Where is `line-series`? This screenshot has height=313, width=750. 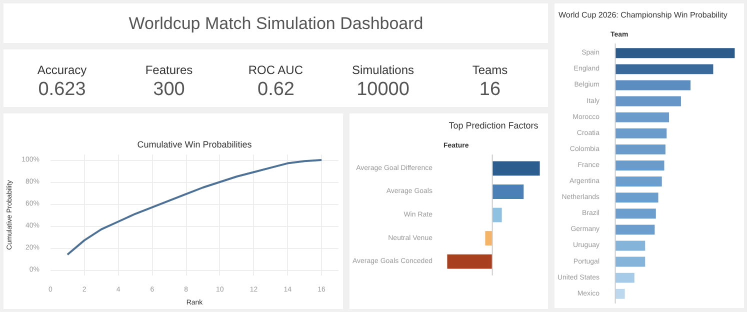 line-series is located at coordinates (194, 207).